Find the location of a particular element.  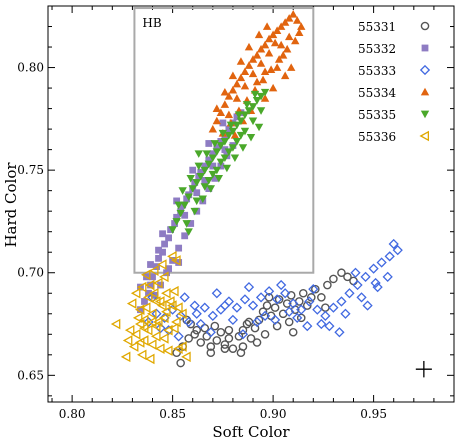

y-tick-label: 0.65 is located at coordinates (30, 375).